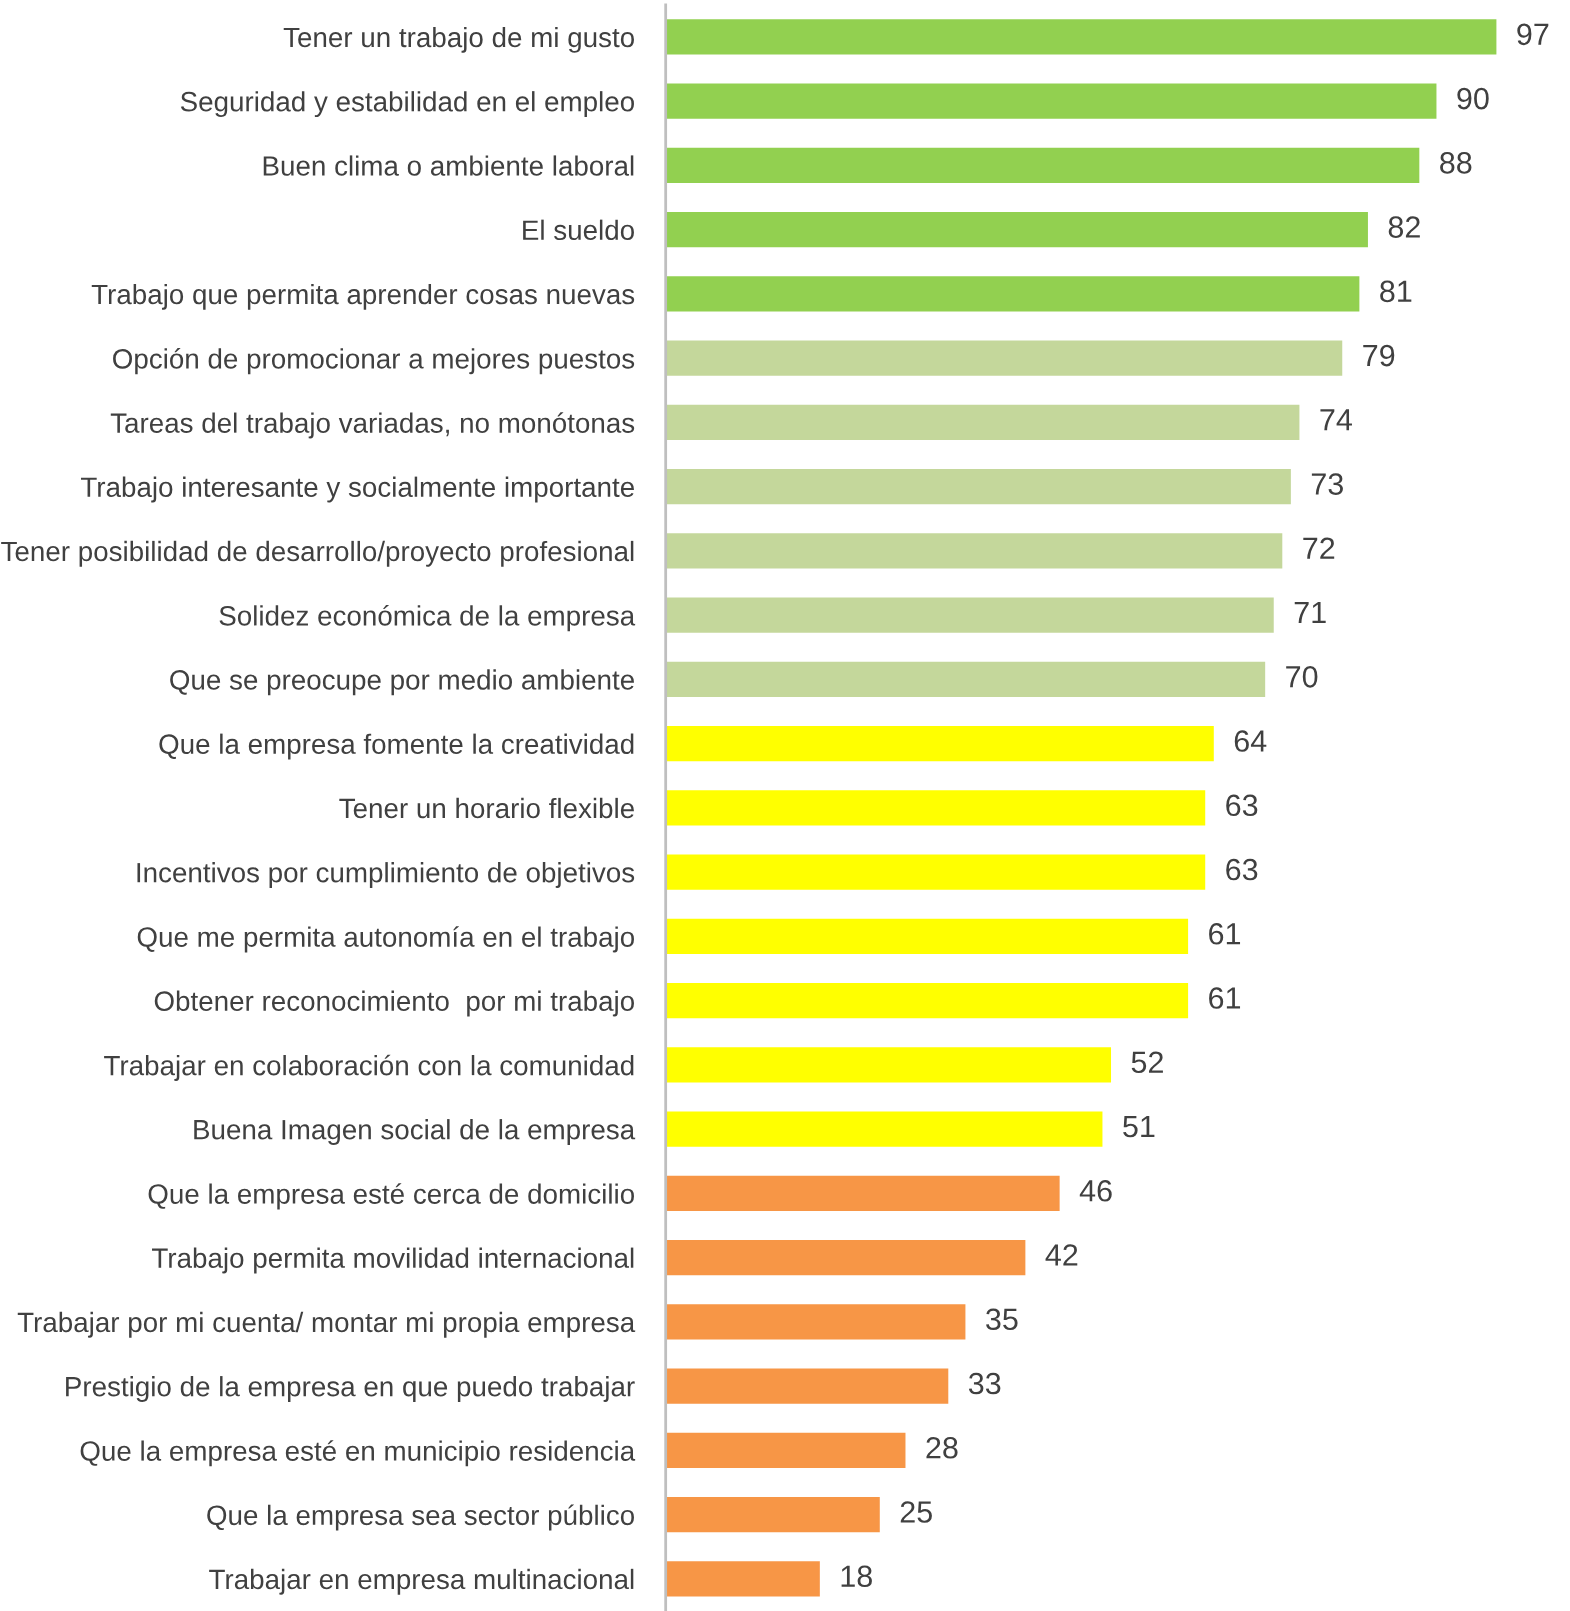 The height and width of the screenshot is (1611, 1570). What do you see at coordinates (363, 296) in the screenshot?
I see `y-tick-label: Trabajo que permita aprender cosas nuevas` at bounding box center [363, 296].